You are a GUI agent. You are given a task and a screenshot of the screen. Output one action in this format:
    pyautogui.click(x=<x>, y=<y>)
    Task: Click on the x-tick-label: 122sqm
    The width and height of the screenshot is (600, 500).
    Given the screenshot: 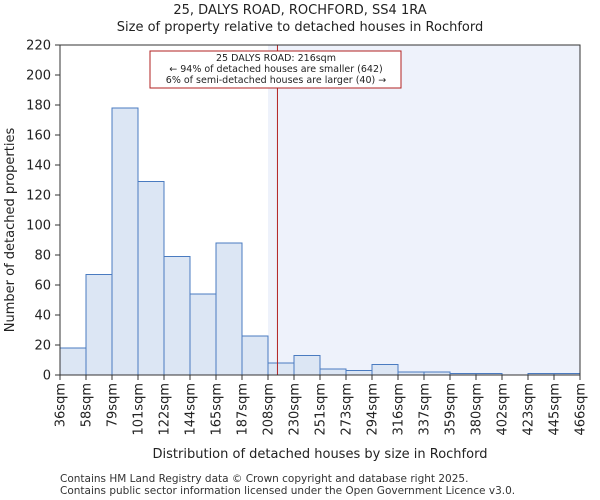 What is the action you would take?
    pyautogui.click(x=165, y=409)
    